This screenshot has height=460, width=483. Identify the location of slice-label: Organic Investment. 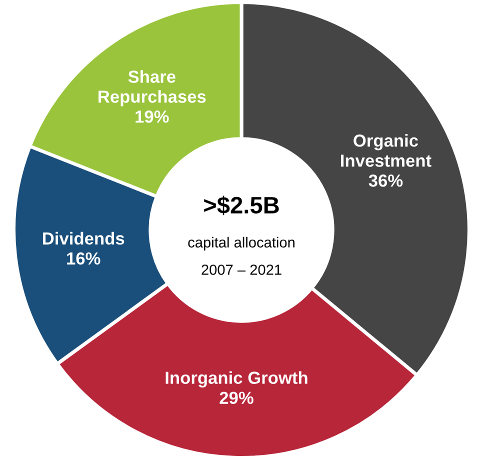
(386, 150).